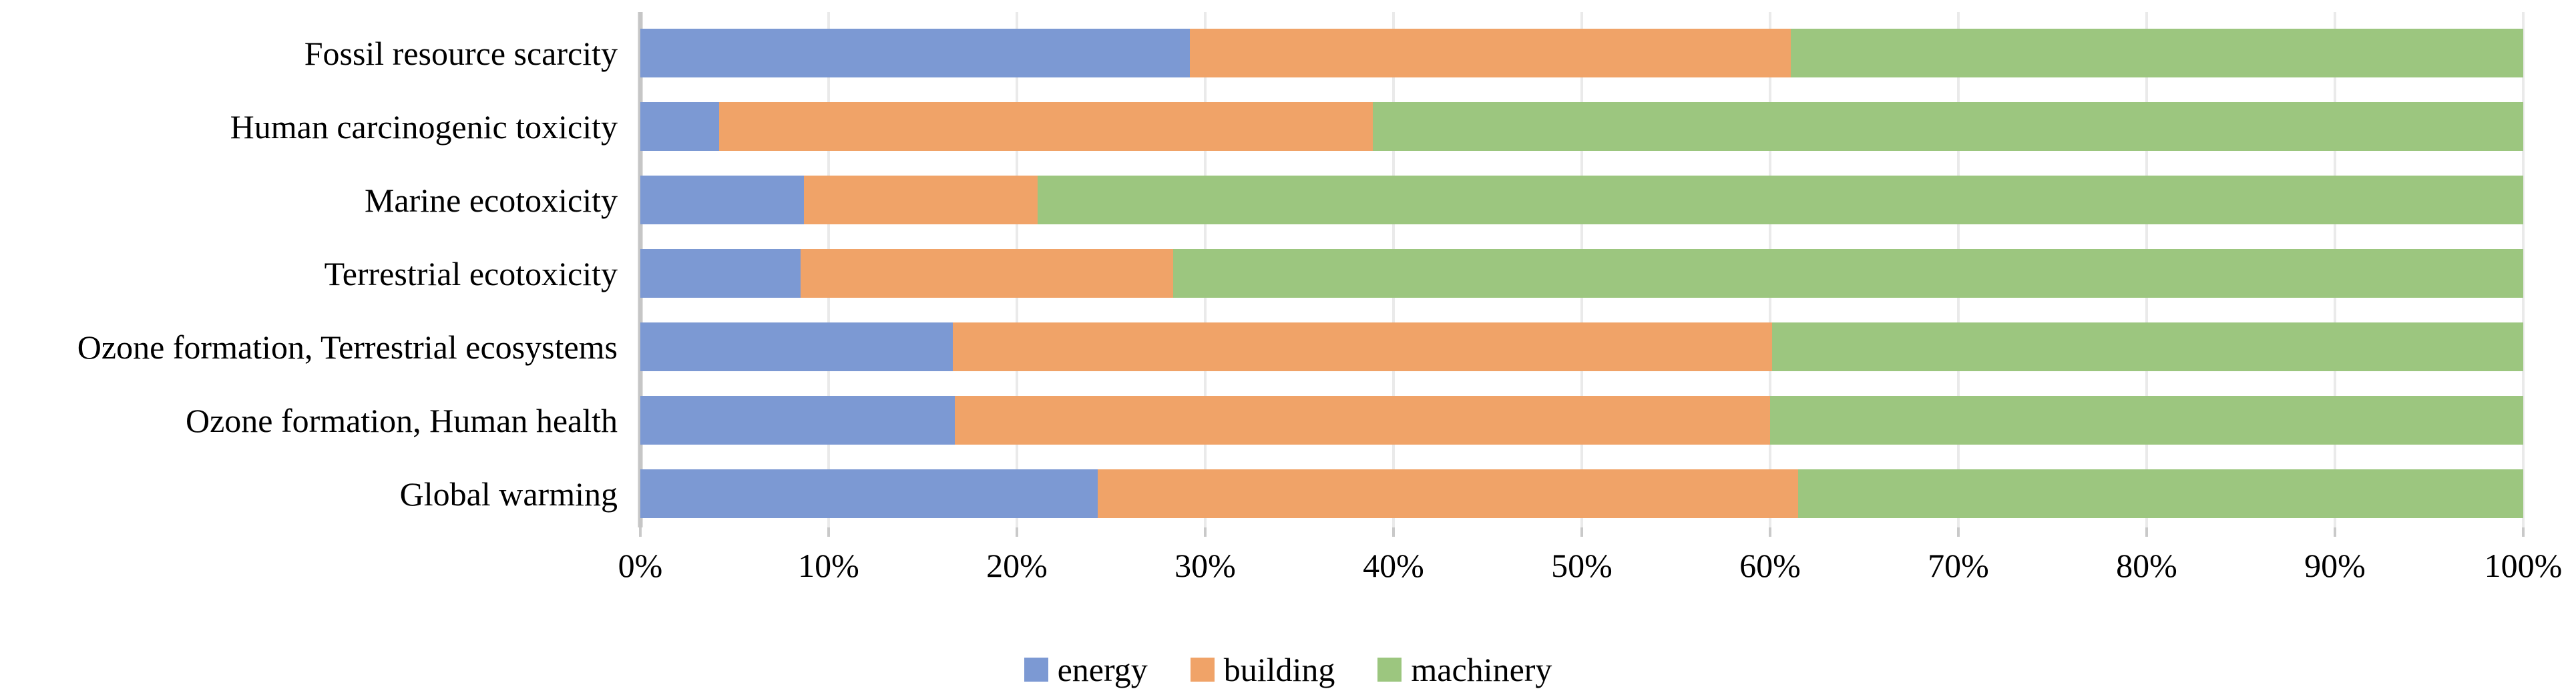 The width and height of the screenshot is (2576, 699). Describe the element at coordinates (424, 126) in the screenshot. I see `category-label: Human carcinogenic toxicity` at that location.